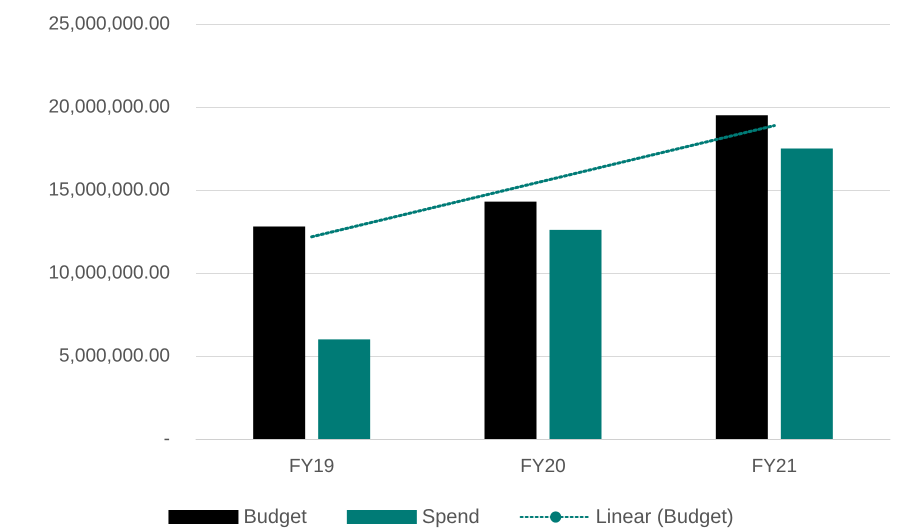 This screenshot has width=902, height=532. Describe the element at coordinates (543, 466) in the screenshot. I see `x-tick-label: FY20` at that location.